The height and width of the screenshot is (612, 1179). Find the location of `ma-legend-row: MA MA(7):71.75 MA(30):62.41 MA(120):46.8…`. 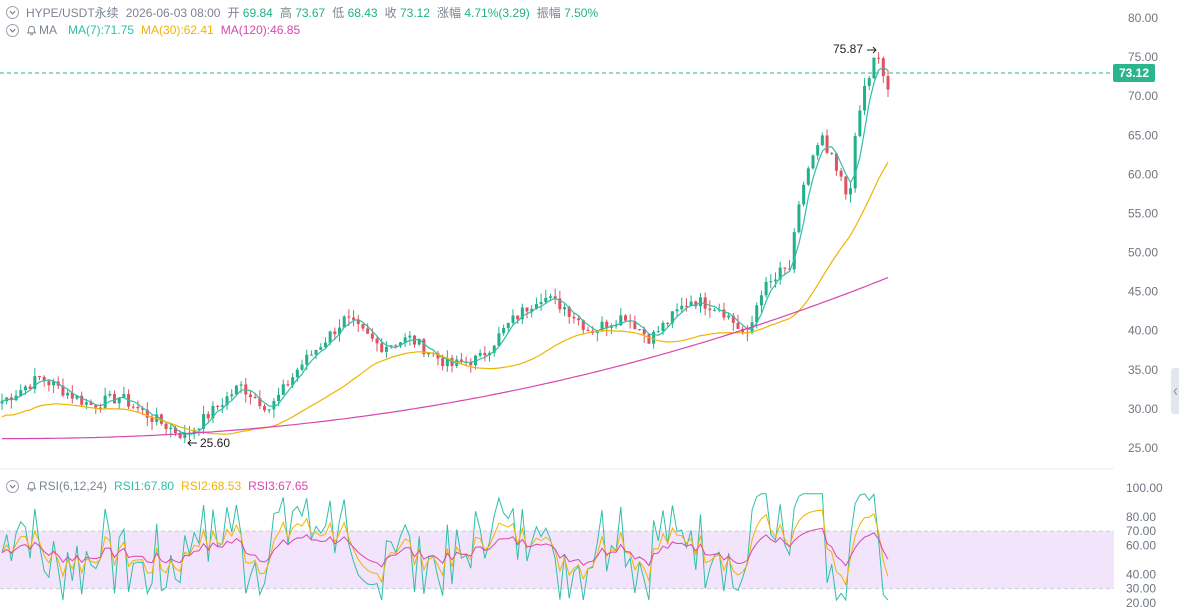

ma-legend-row: MA MA(7):71.75 MA(30):62.41 MA(120):46.8… is located at coordinates (153, 30).